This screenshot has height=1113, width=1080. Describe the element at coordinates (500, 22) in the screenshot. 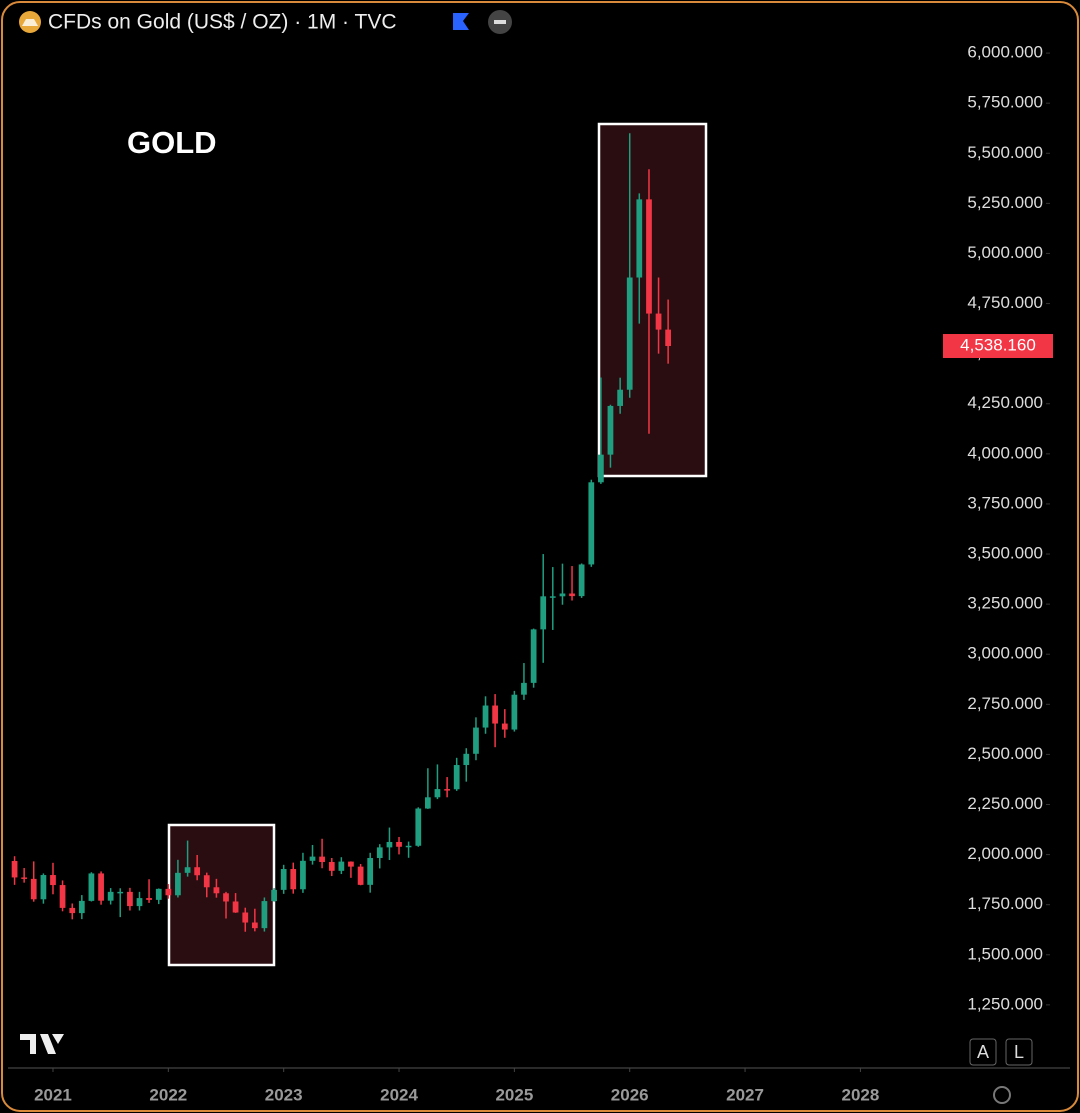

I see `collapse-icon` at that location.